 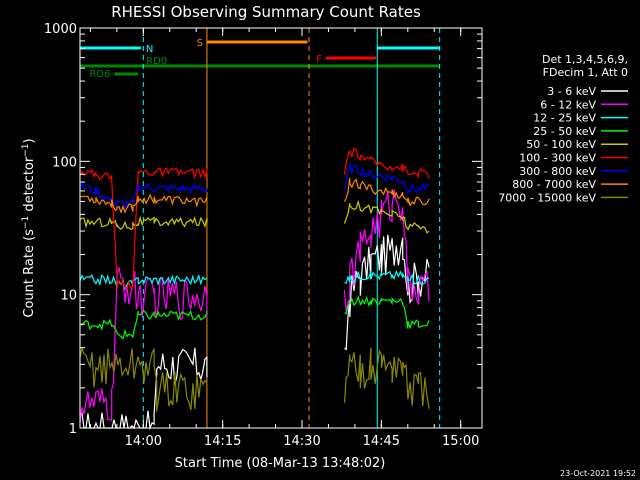 What do you see at coordinates (460, 441) in the screenshot?
I see `x-tick-label-4: 15:00` at bounding box center [460, 441].